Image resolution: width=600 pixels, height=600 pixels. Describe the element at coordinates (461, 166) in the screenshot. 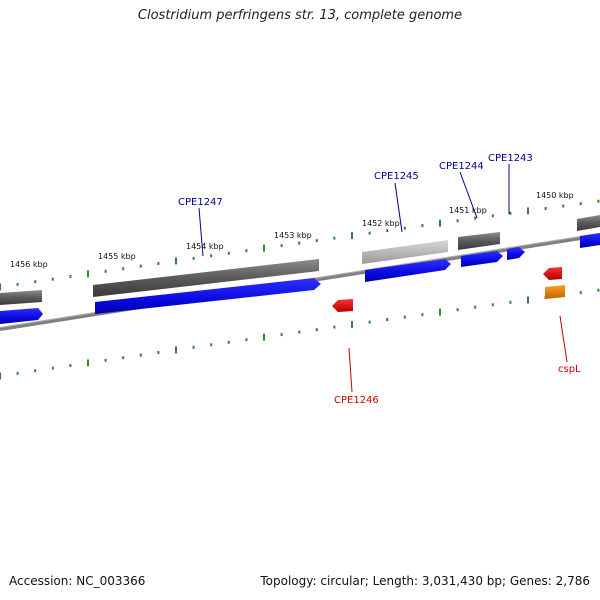

I see `gene-label-CPE1244: CPE1244` at that location.